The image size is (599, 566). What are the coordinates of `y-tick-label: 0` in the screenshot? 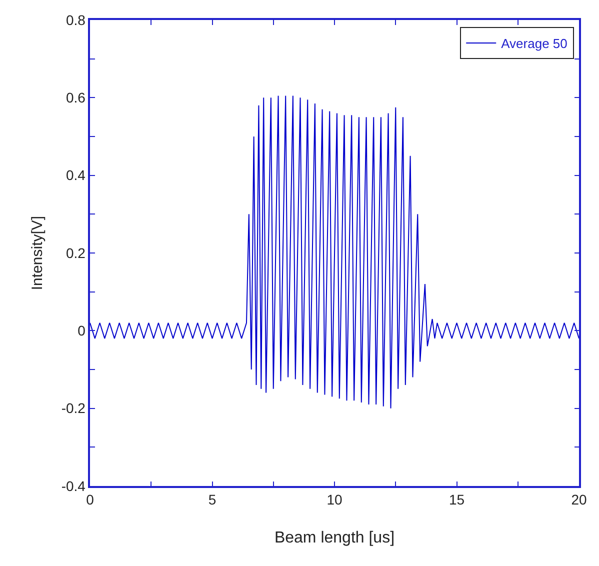 It's located at (82, 330).